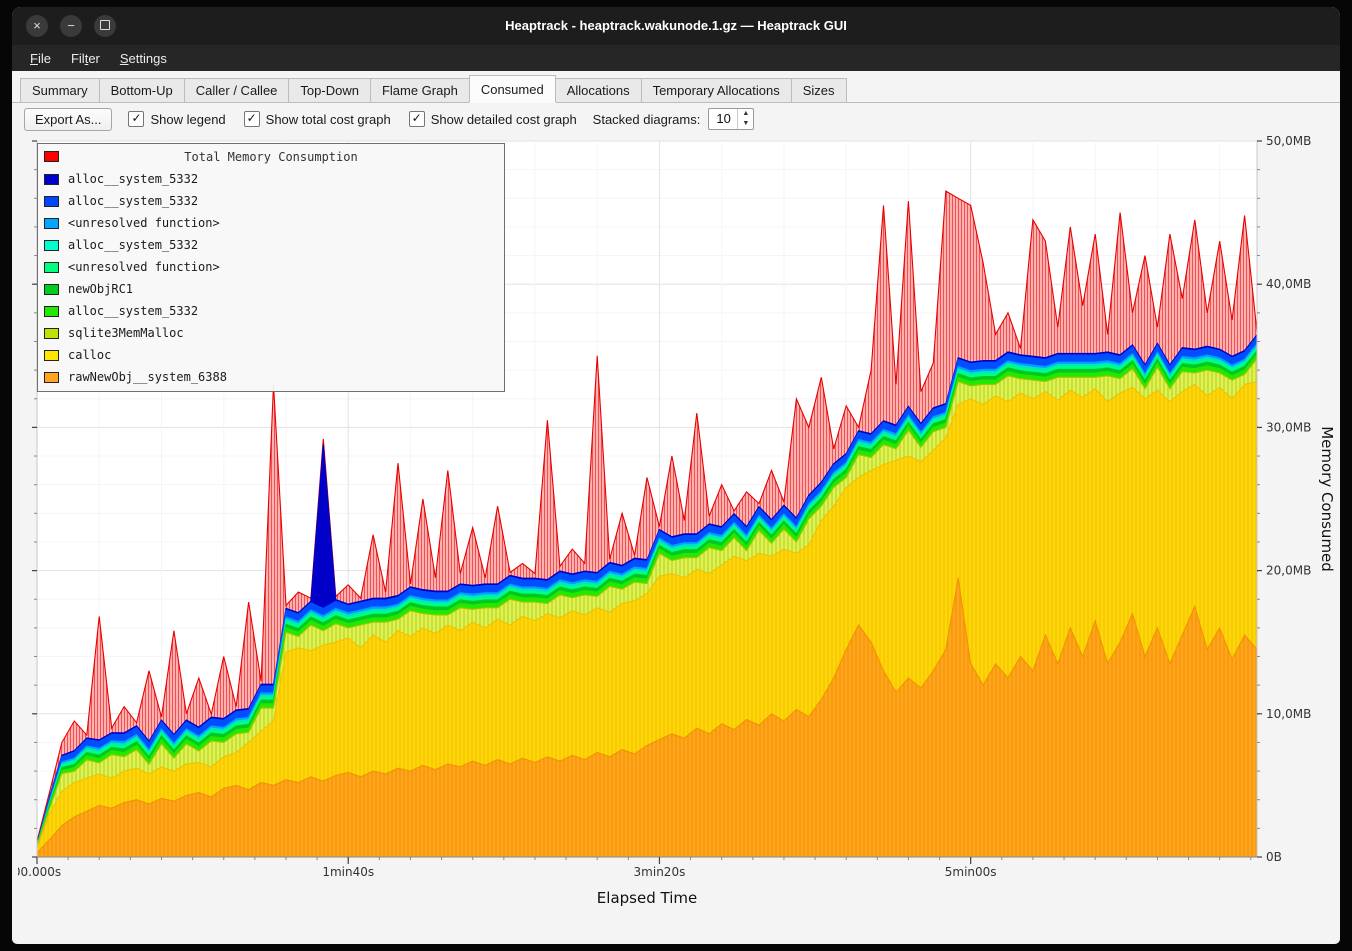  I want to click on svg-text: 00.000s, so click(39, 872).